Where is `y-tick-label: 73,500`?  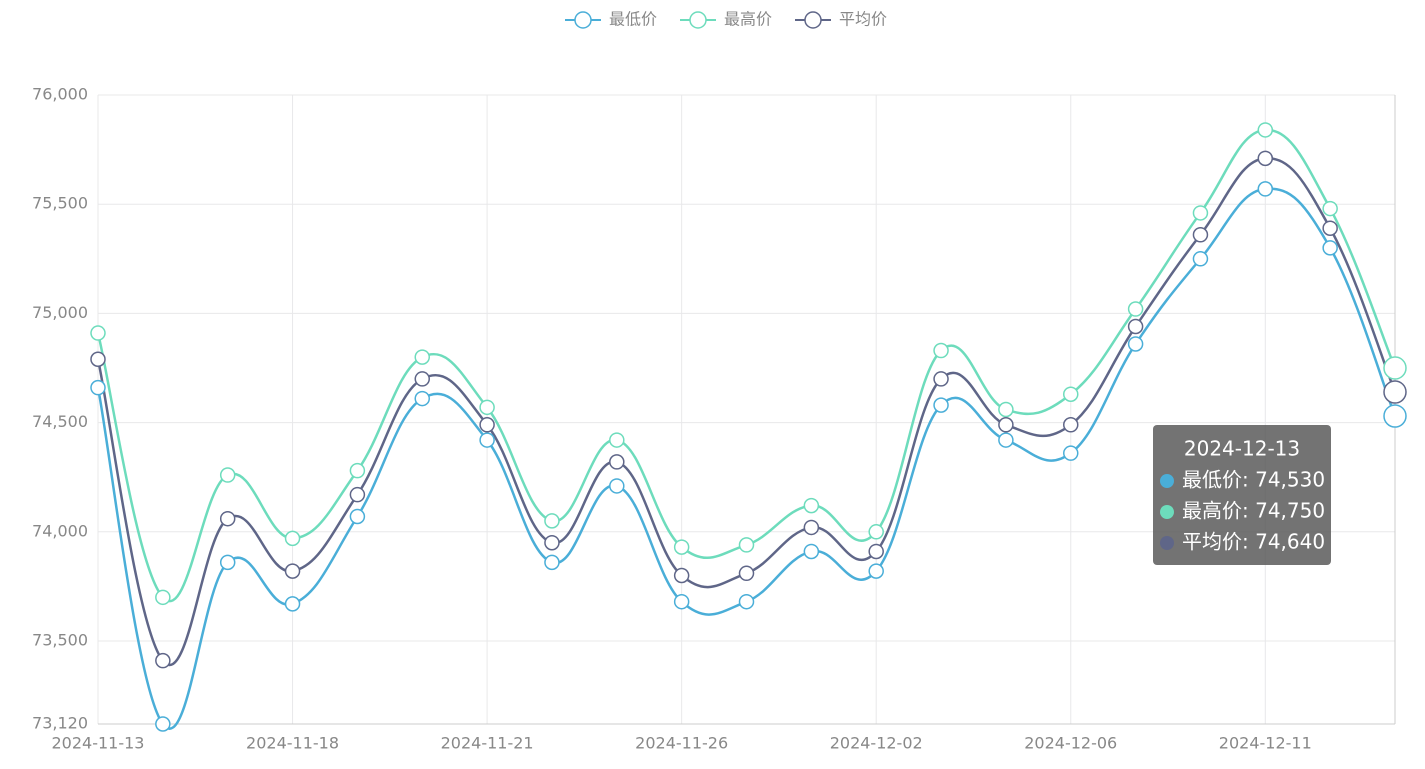
y-tick-label: 73,500 is located at coordinates (60, 640).